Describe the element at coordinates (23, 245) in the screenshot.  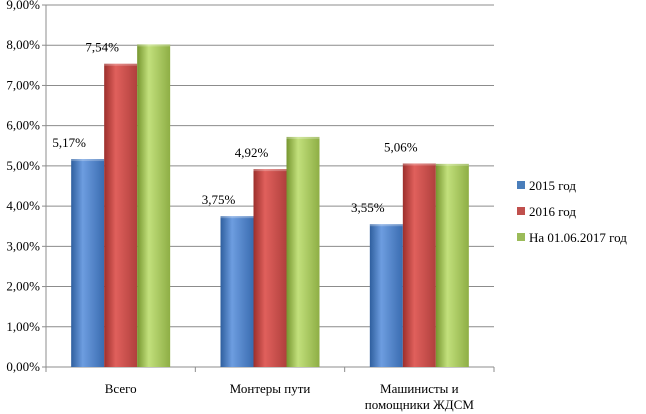
I see `y-tick-label: 3,00%` at that location.